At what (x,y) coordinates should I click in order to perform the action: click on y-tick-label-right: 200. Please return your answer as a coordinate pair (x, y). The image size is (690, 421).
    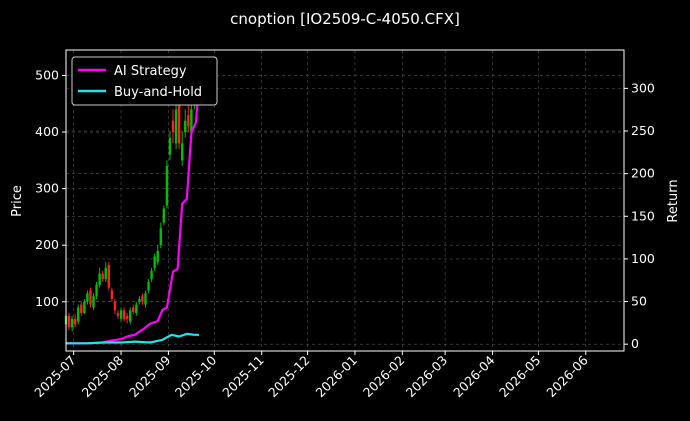
    Looking at the image, I should click on (643, 173).